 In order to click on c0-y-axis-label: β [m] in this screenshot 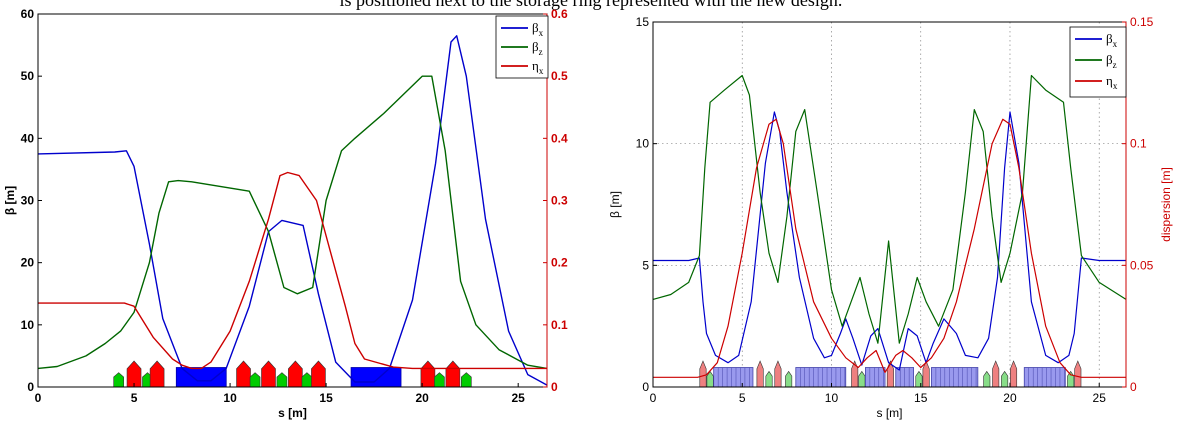, I will do `click(10, 200)`.